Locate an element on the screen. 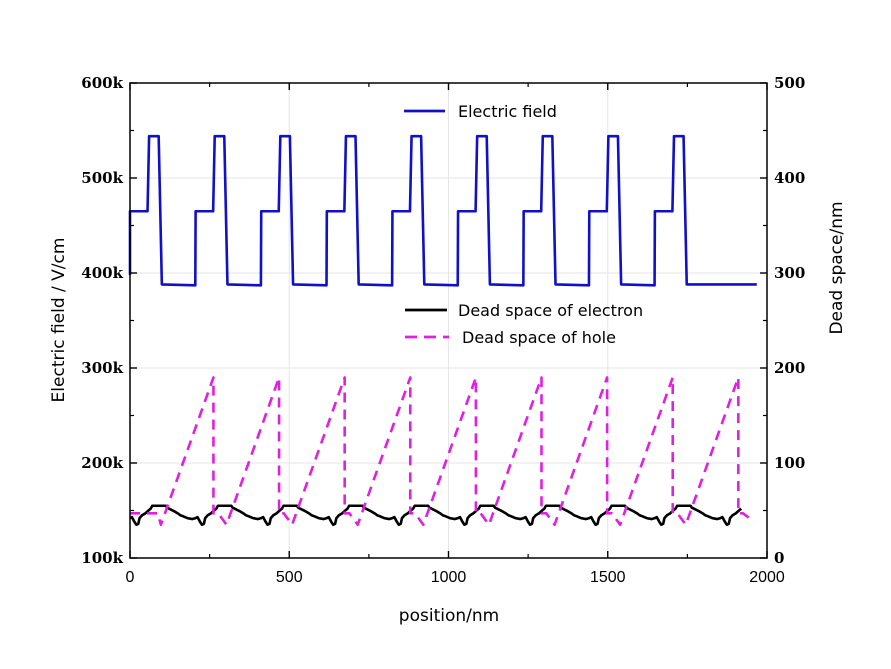  y-right-tick-label: 200 is located at coordinates (789, 368).